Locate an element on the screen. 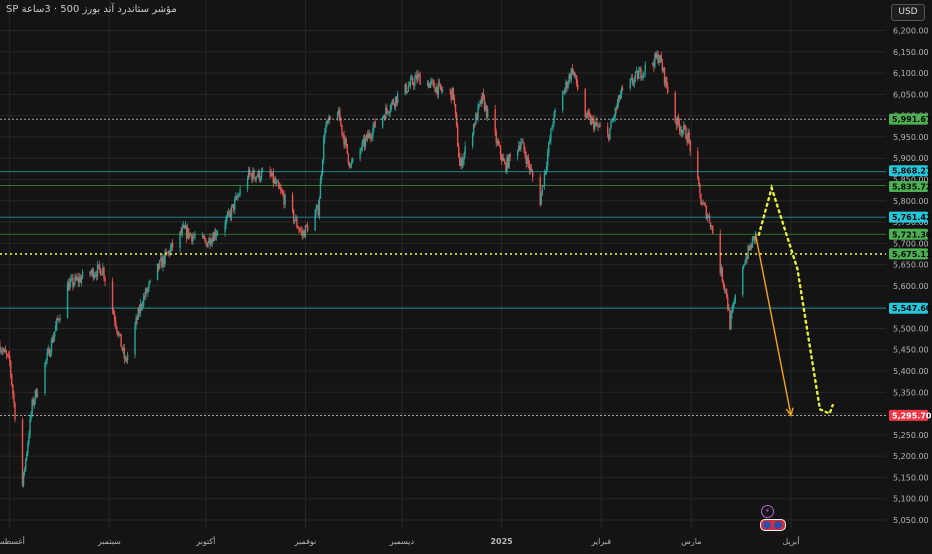 Image resolution: width=932 pixels, height=554 pixels. currency-button: USD is located at coordinates (908, 12).